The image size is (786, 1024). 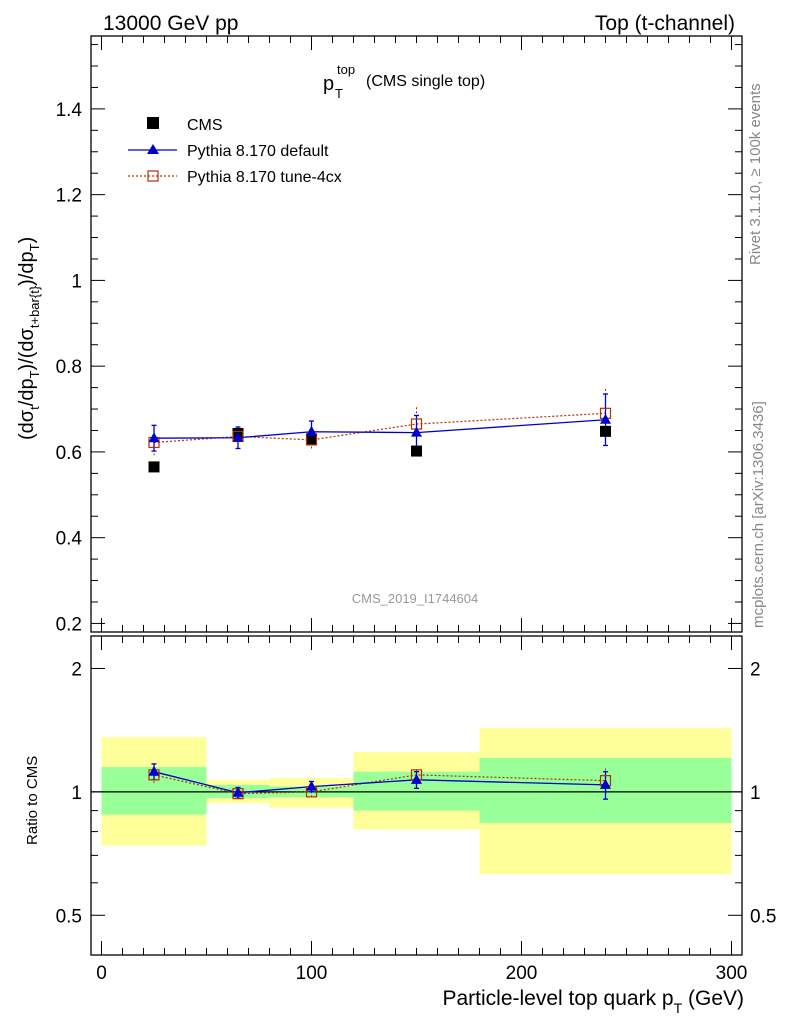 I want to click on plot-title-superscript: top, so click(x=346, y=69).